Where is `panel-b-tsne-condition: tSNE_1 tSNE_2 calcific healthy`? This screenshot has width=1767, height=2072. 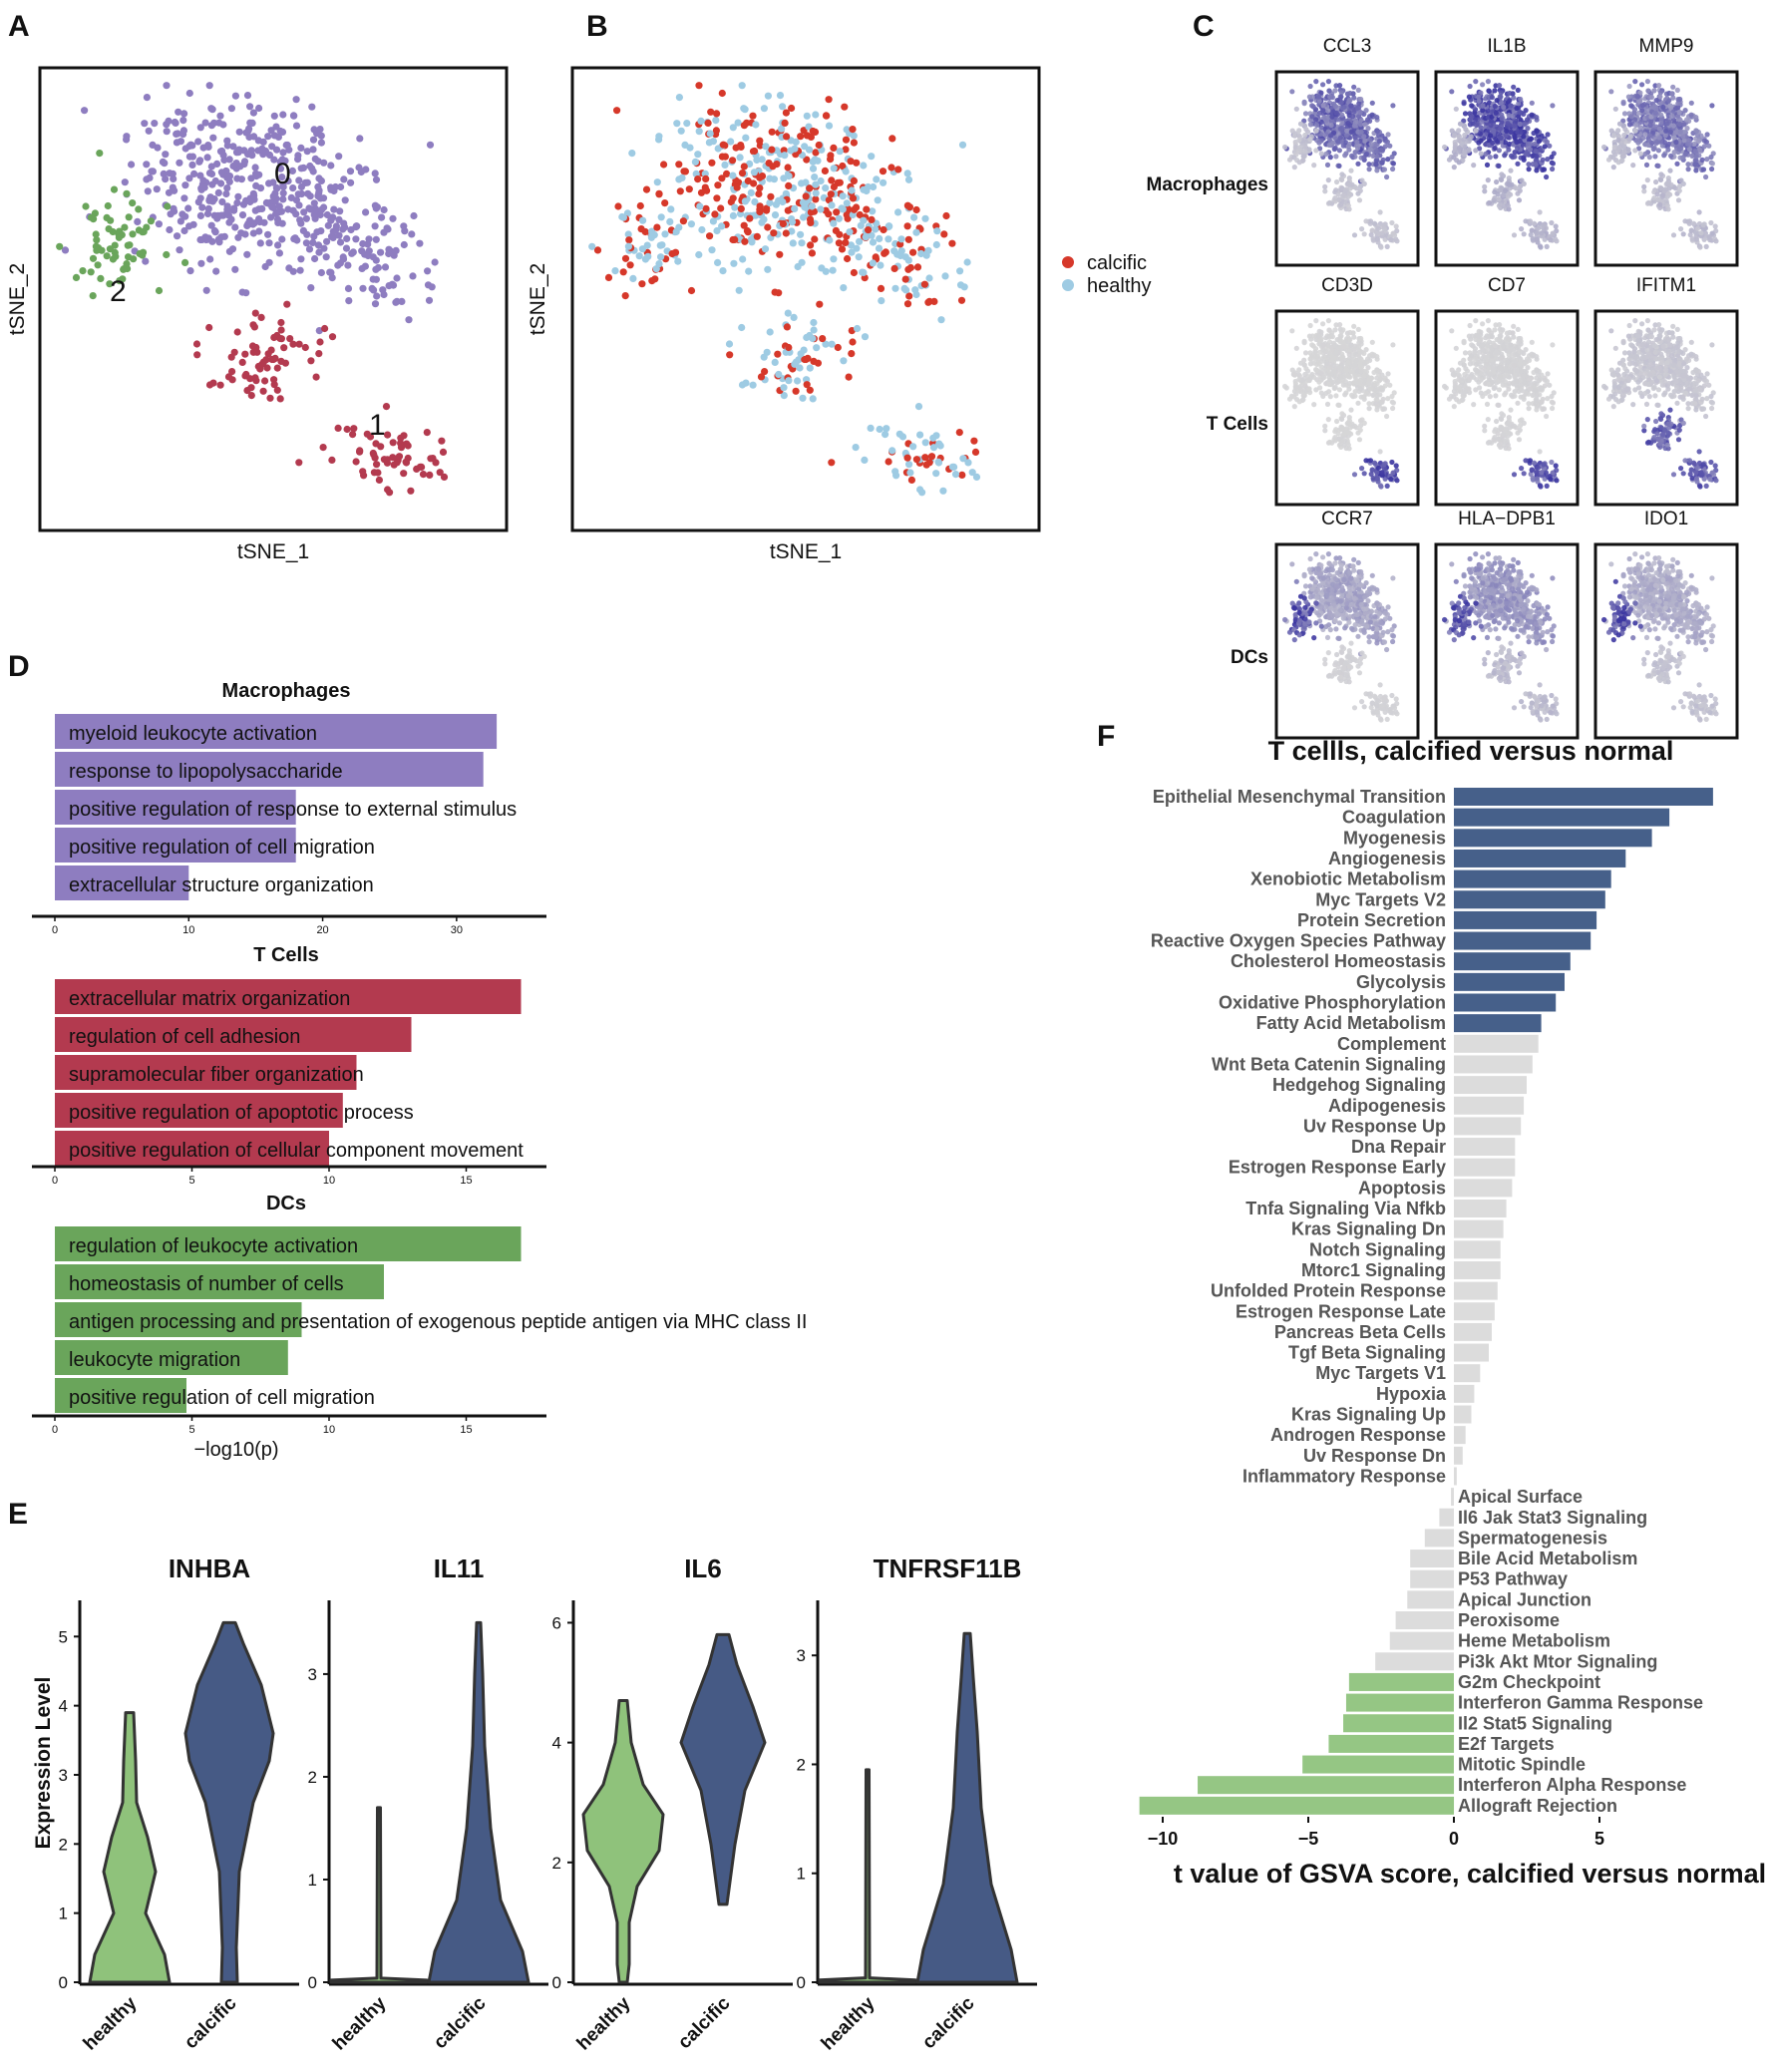
panel-b-tsne-condition: tSNE_1 tSNE_2 calcific healthy is located at coordinates (839, 314).